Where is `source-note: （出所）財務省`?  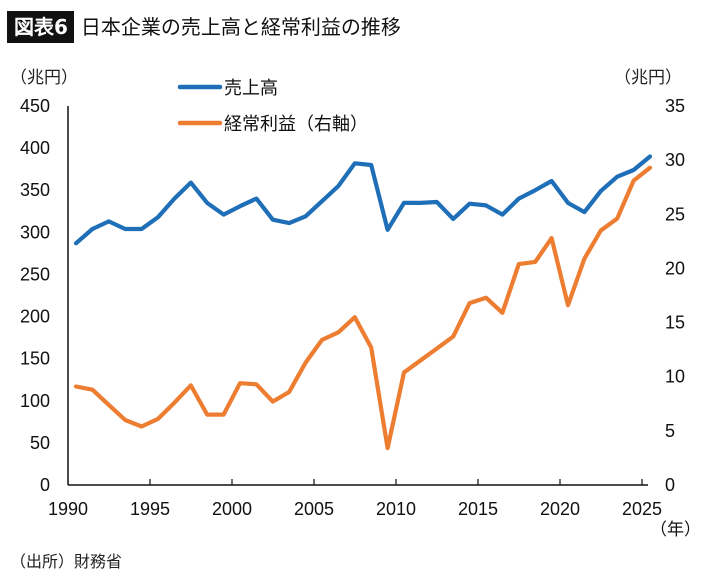 source-note: （出所）財務省 is located at coordinates (66, 561).